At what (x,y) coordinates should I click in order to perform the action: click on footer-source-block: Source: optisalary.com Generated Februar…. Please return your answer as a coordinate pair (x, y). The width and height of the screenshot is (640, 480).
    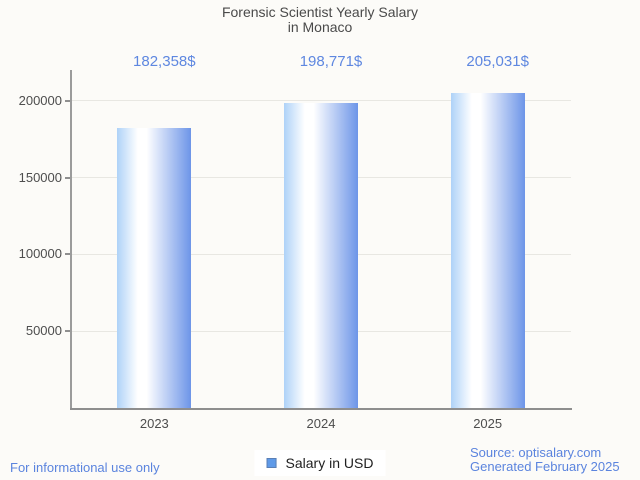
    Looking at the image, I should click on (545, 460).